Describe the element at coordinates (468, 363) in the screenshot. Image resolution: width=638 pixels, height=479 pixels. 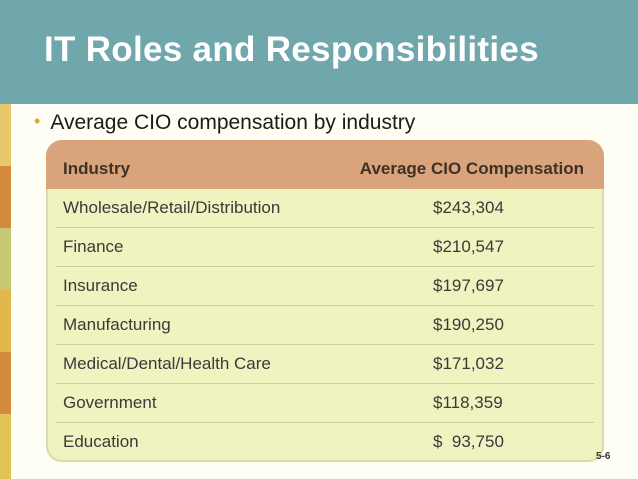
I see `compensation-cell: $171,032` at that location.